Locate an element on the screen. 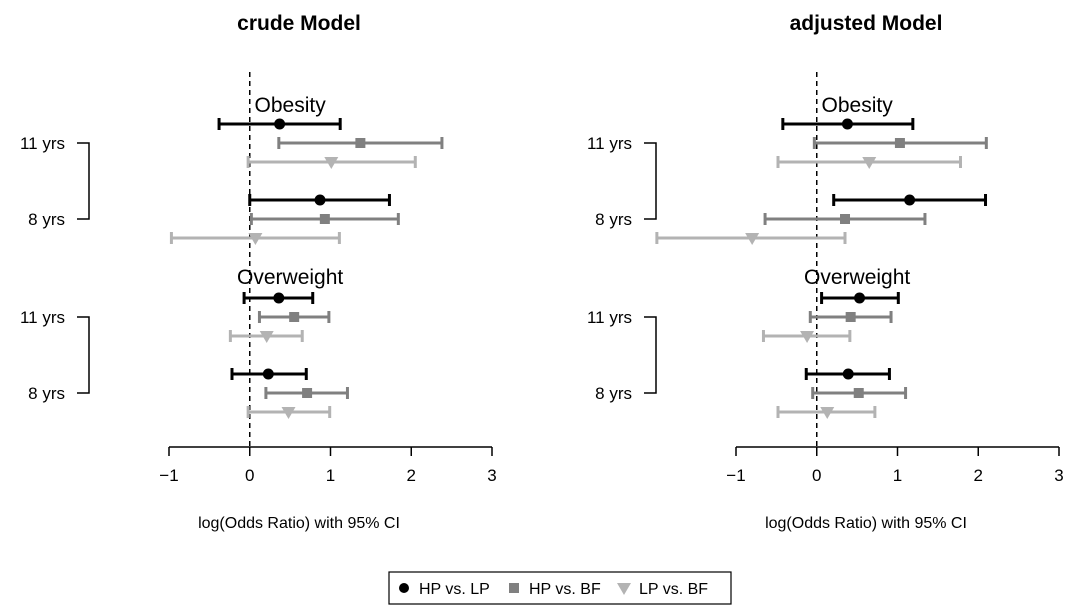 This screenshot has height=610, width=1067. legend-item-hp-vs-lp: HP vs. LP is located at coordinates (444, 589).